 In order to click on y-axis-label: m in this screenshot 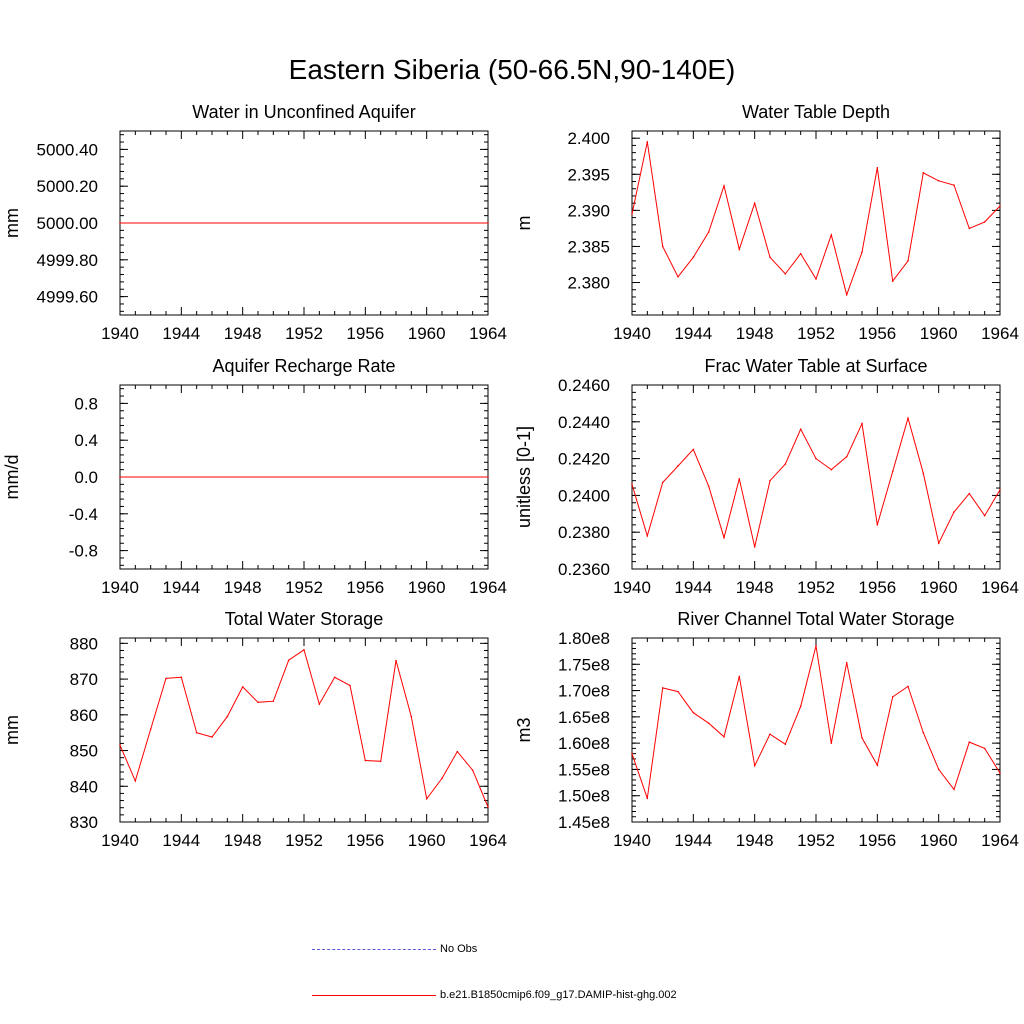, I will do `click(524, 223)`.